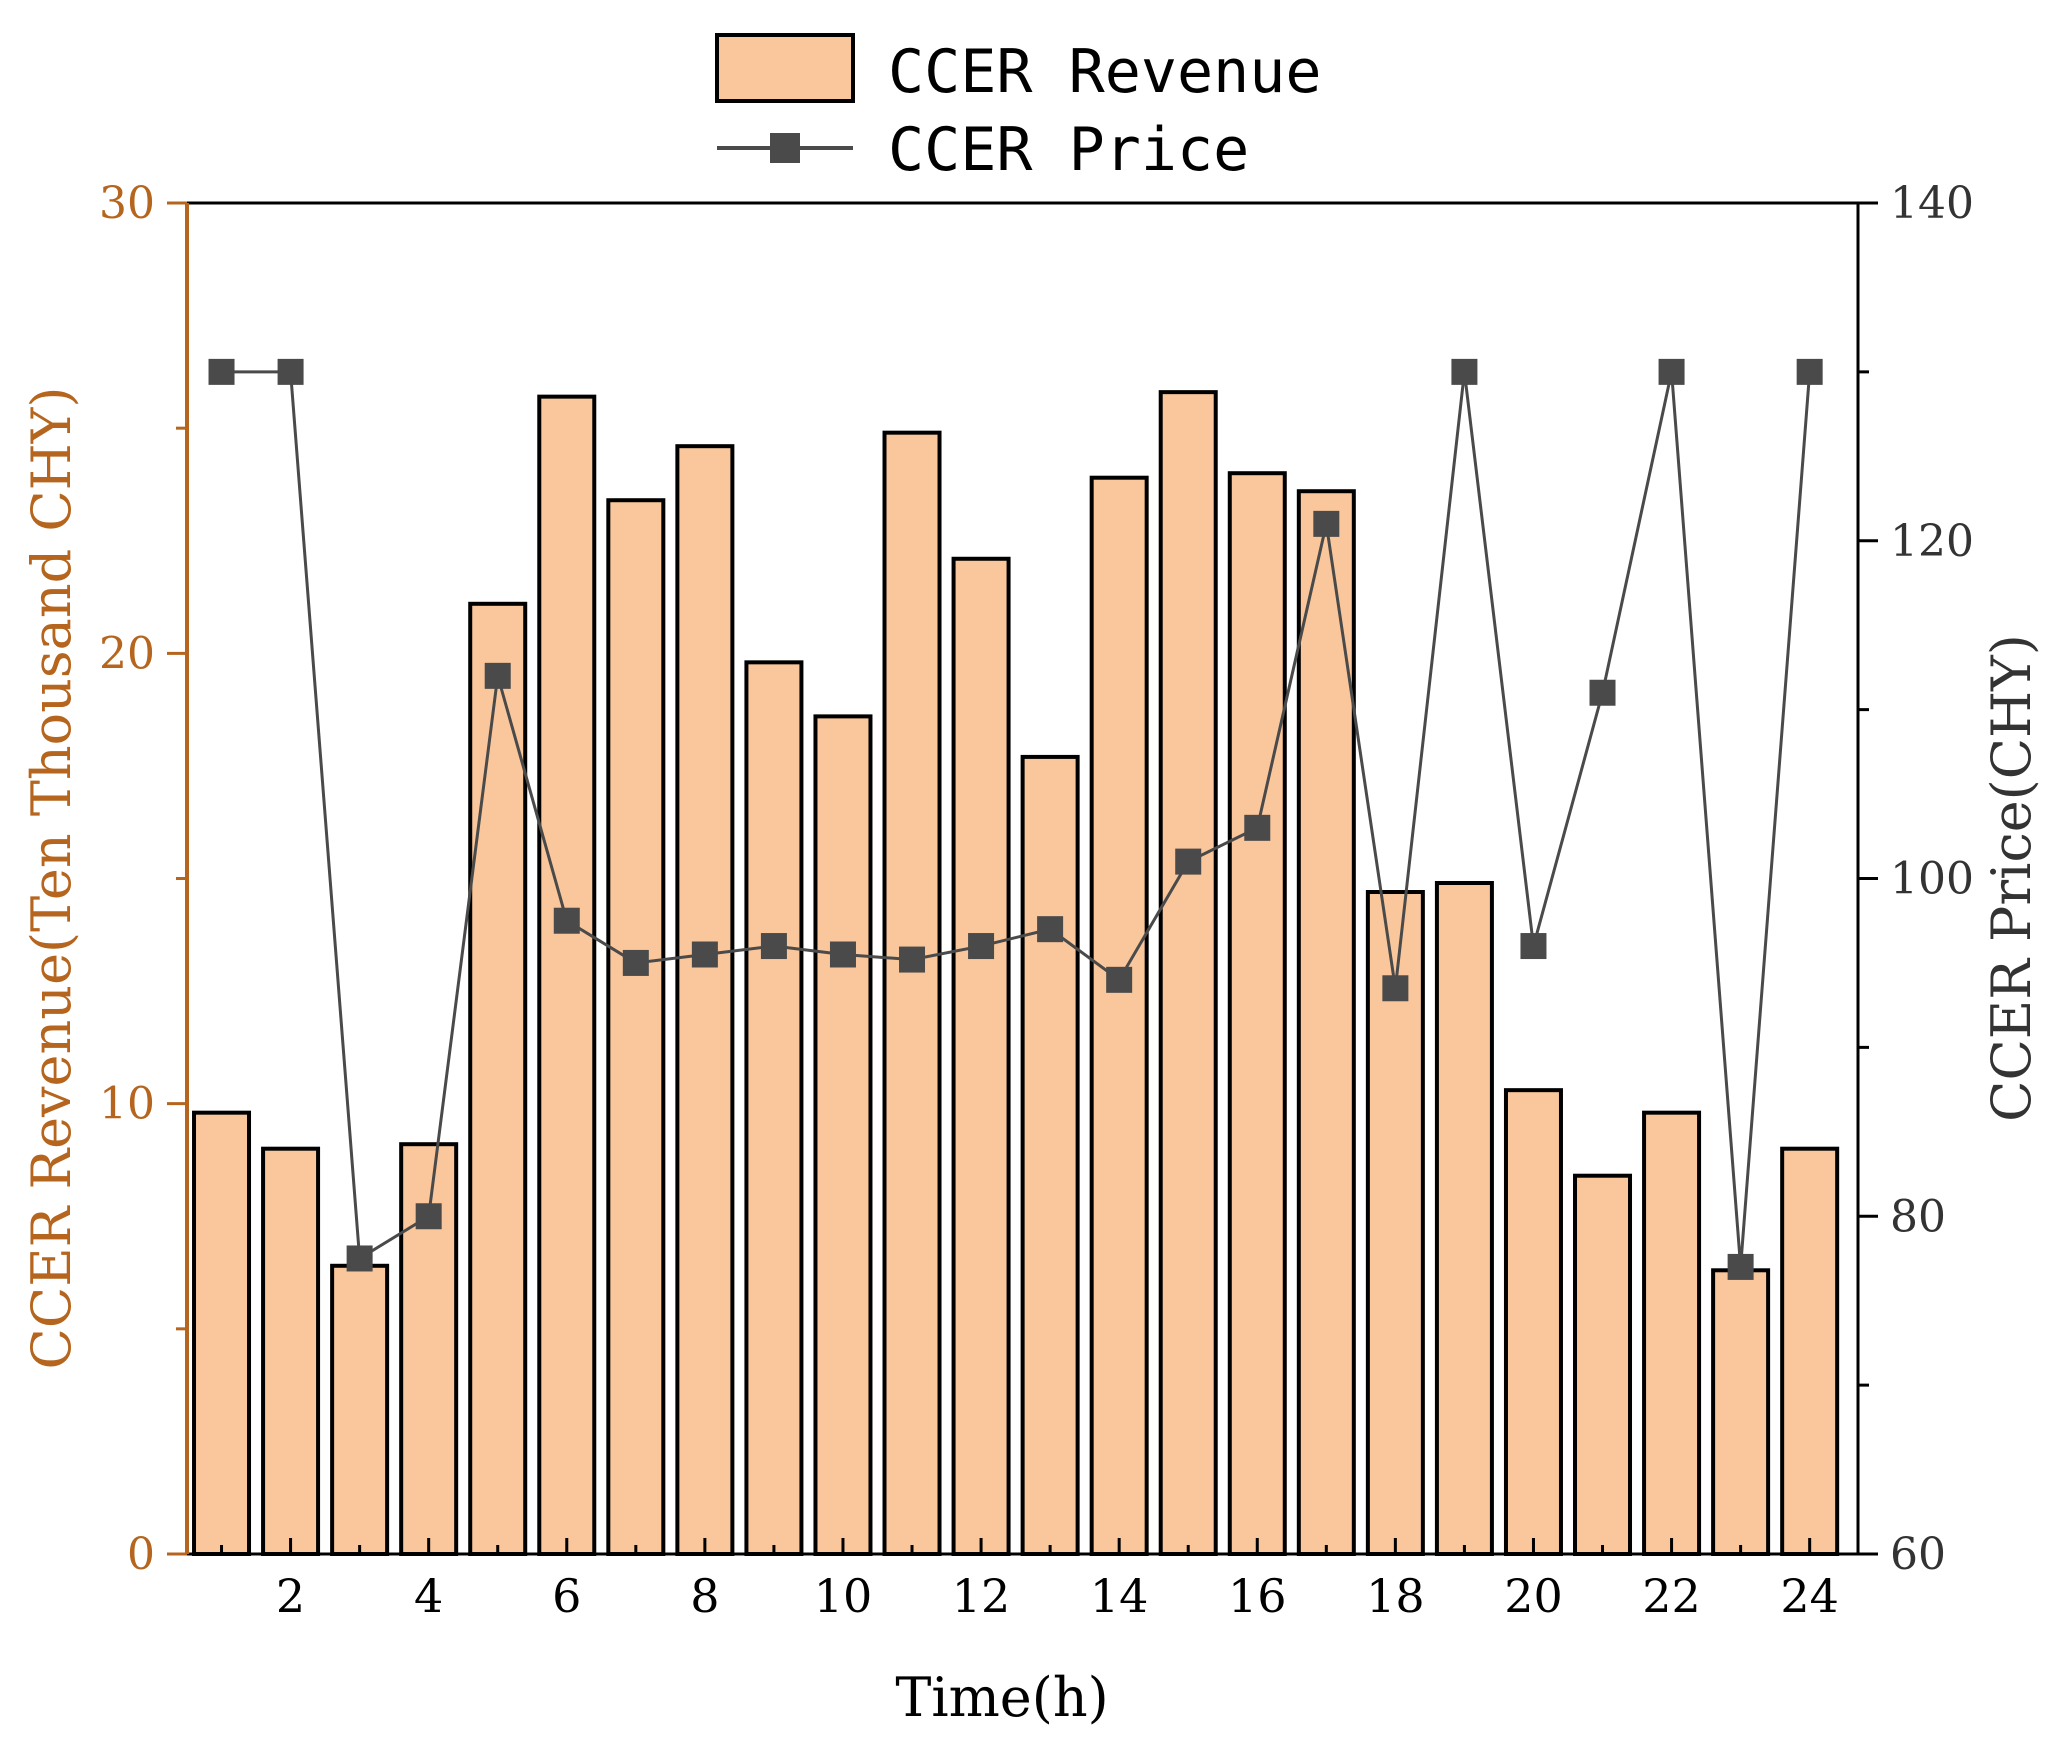 The image size is (2066, 1744). What do you see at coordinates (1001, 1697) in the screenshot?
I see `x-axis-title: Time(h)` at bounding box center [1001, 1697].